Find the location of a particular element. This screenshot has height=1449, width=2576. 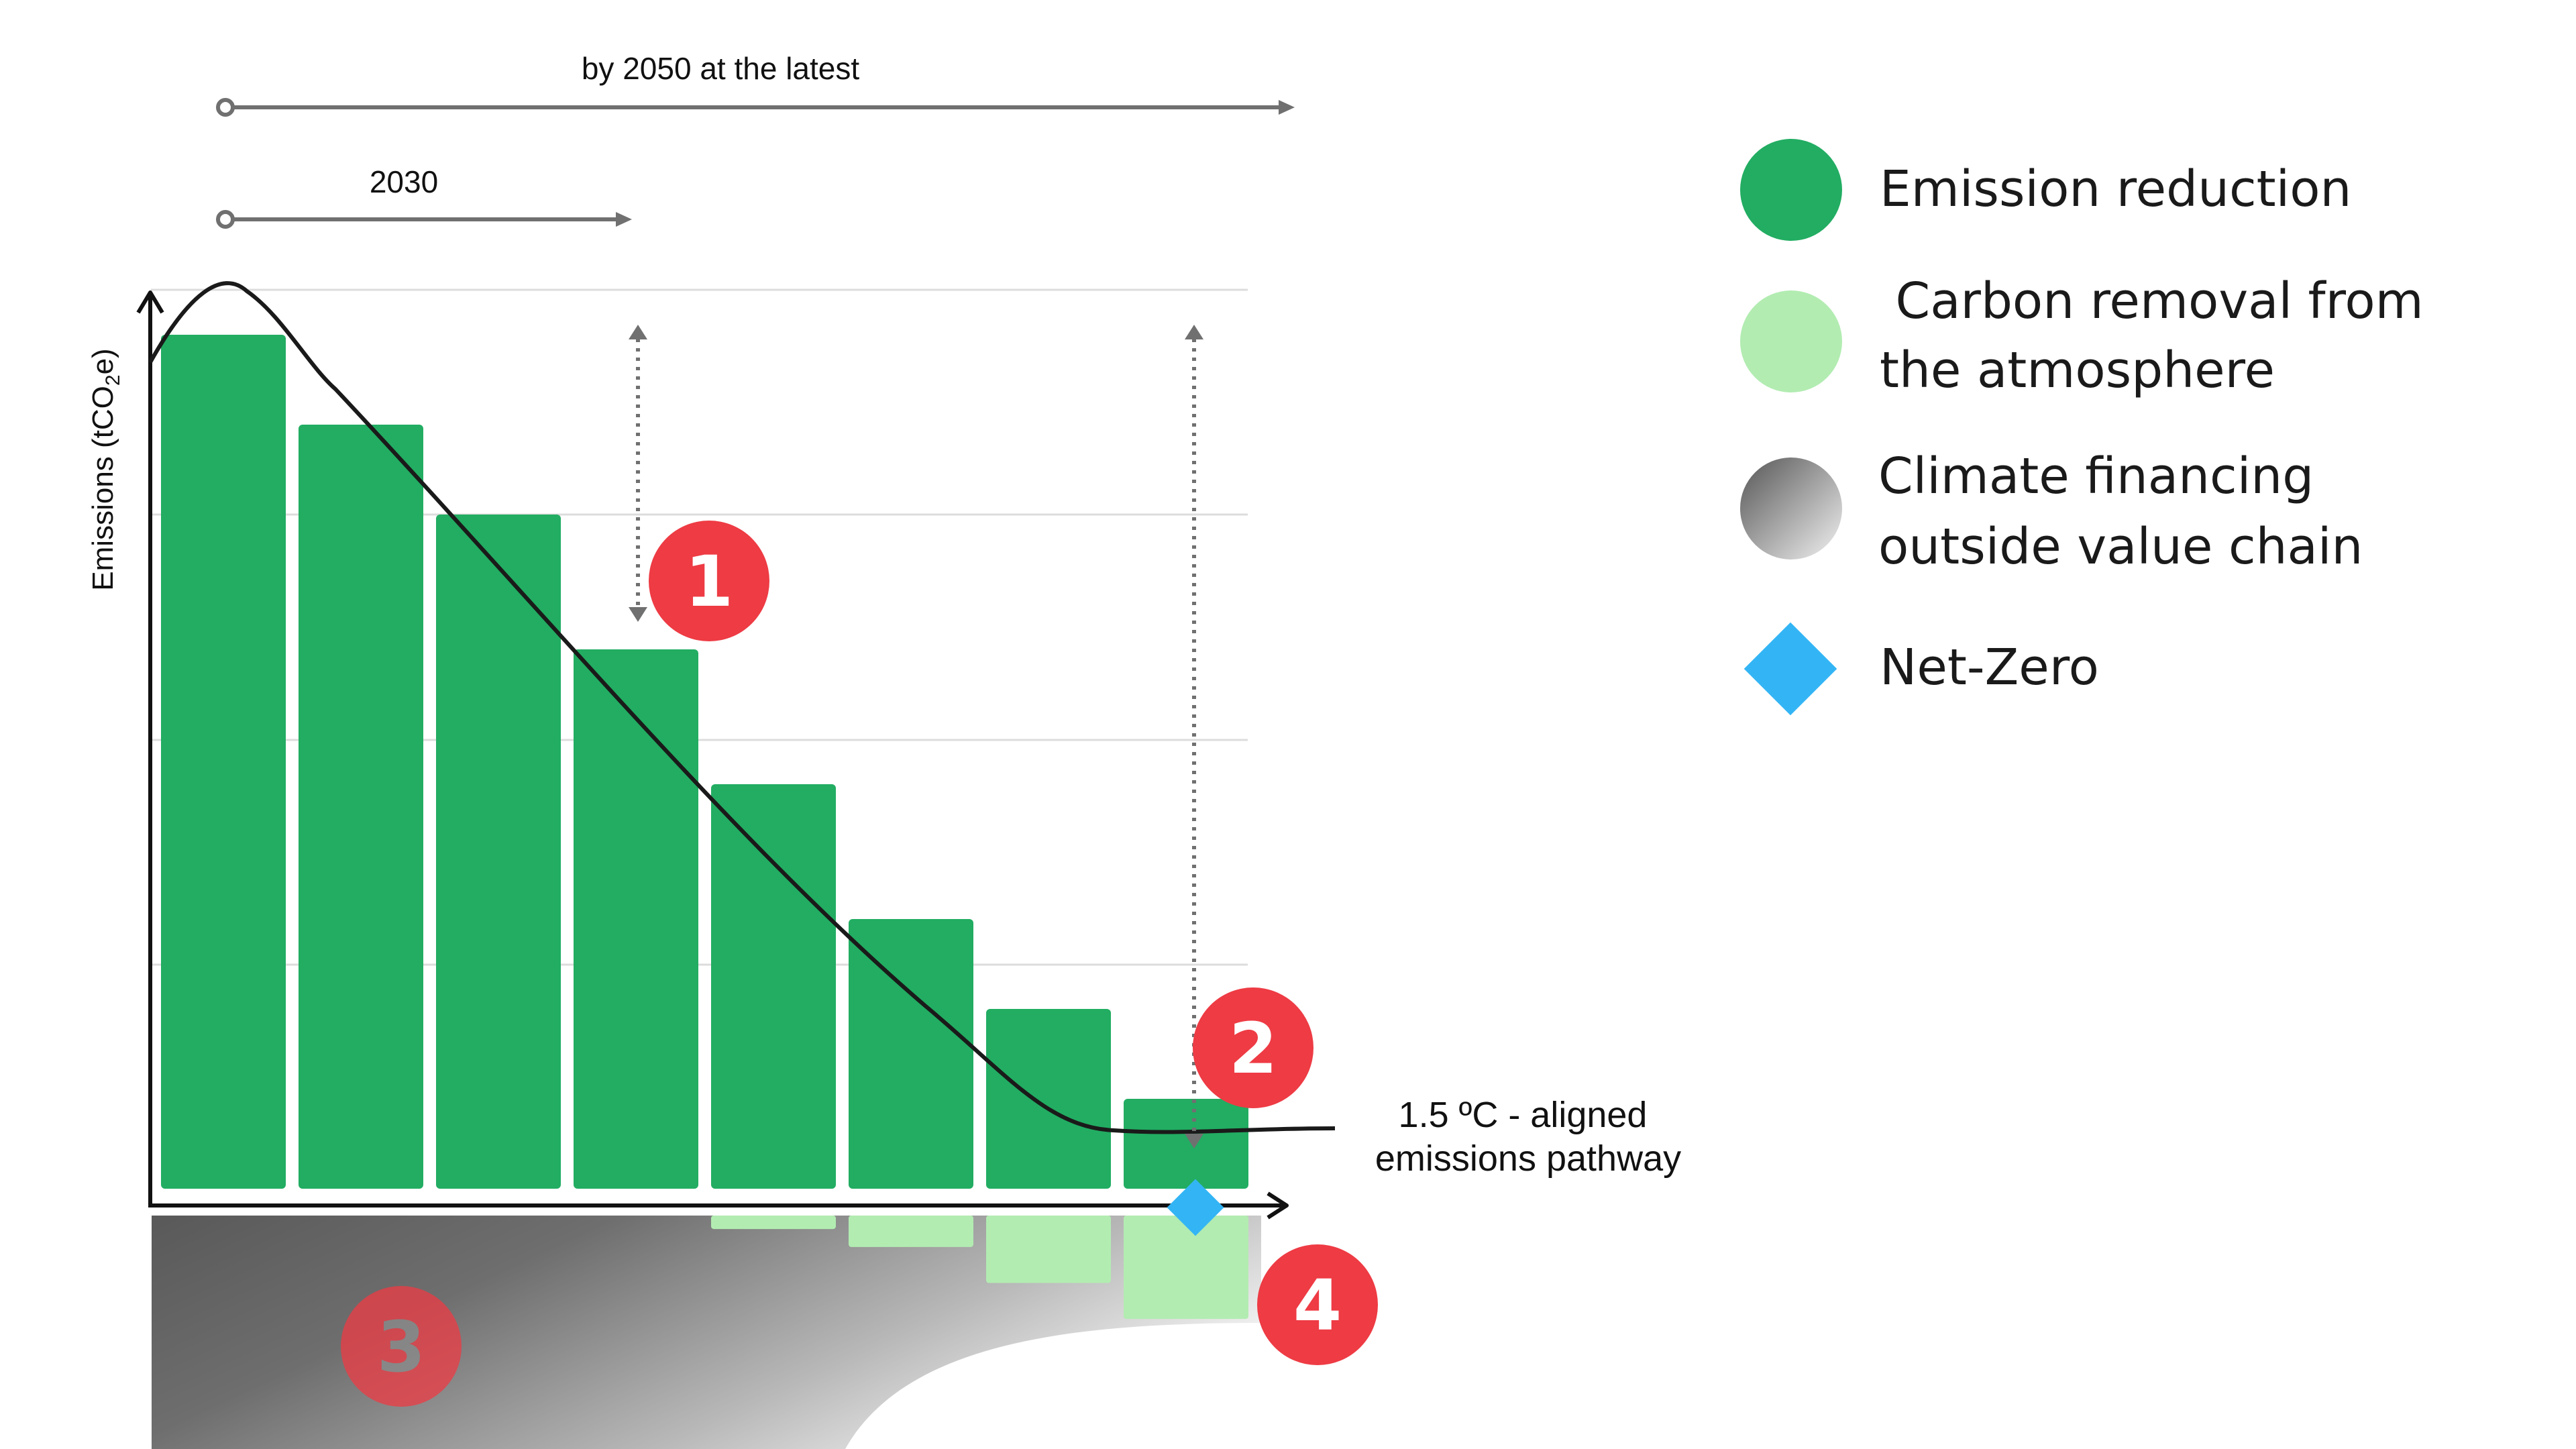

pathway-label-line2: emissions pathway is located at coordinates (1528, 1158).